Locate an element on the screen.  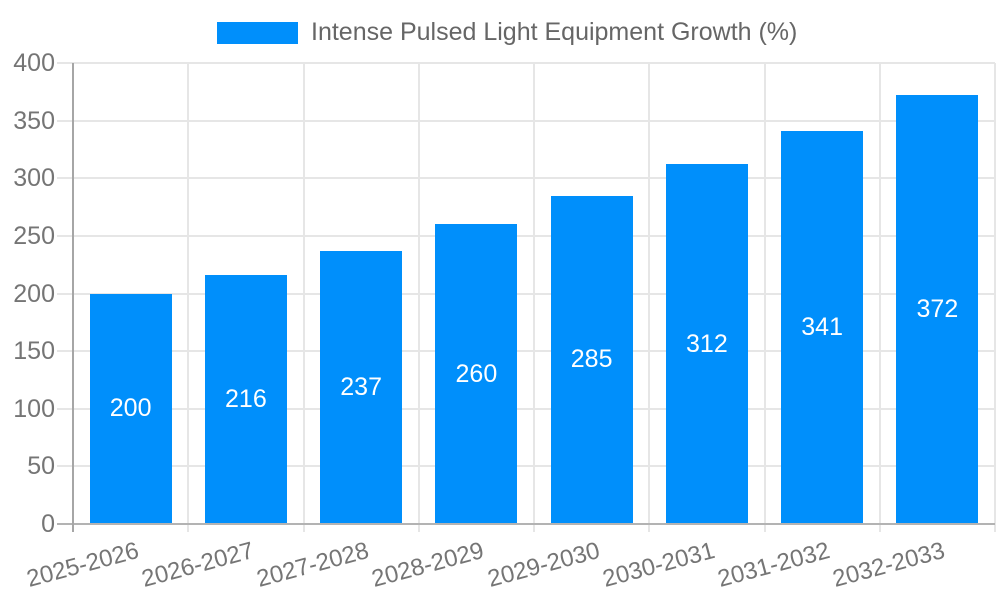
bar-value-label: 200 is located at coordinates (130, 408).